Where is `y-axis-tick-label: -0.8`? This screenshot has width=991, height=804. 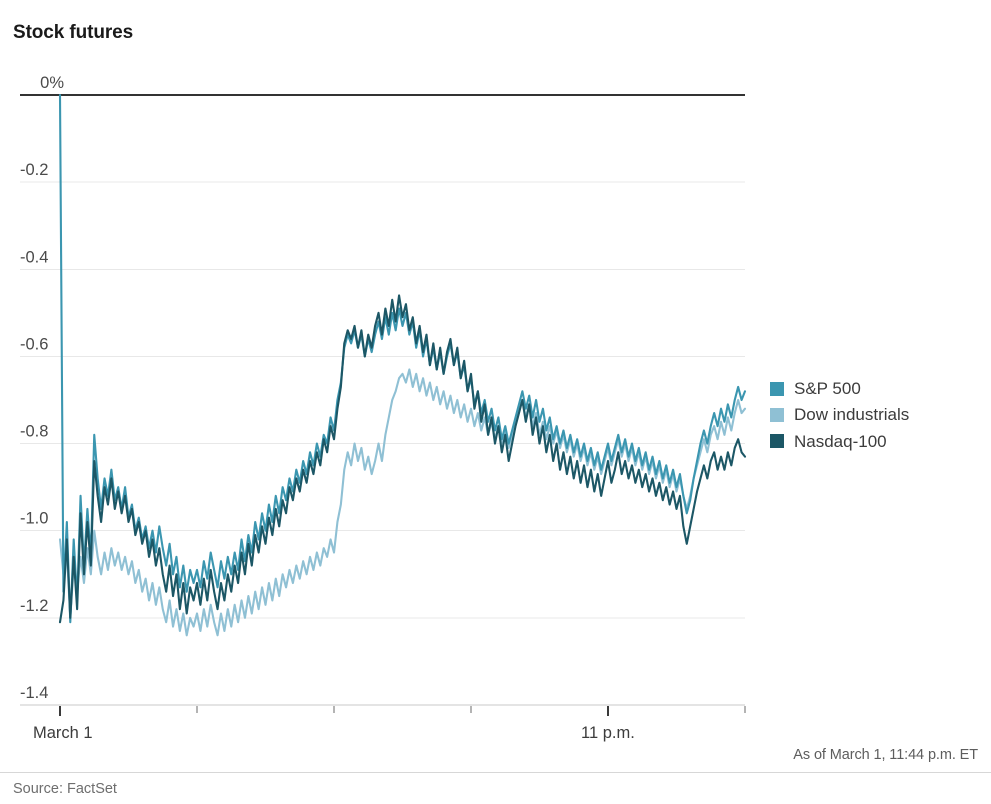 y-axis-tick-label: -0.8 is located at coordinates (34, 432).